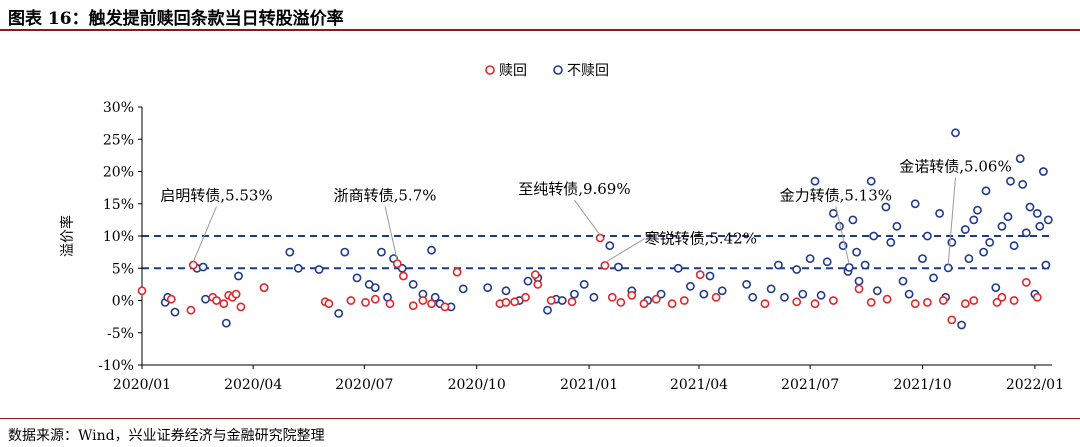 Image resolution: width=1080 pixels, height=447 pixels. What do you see at coordinates (1035, 385) in the screenshot?
I see `x-tick-label: 2022/01` at bounding box center [1035, 385].